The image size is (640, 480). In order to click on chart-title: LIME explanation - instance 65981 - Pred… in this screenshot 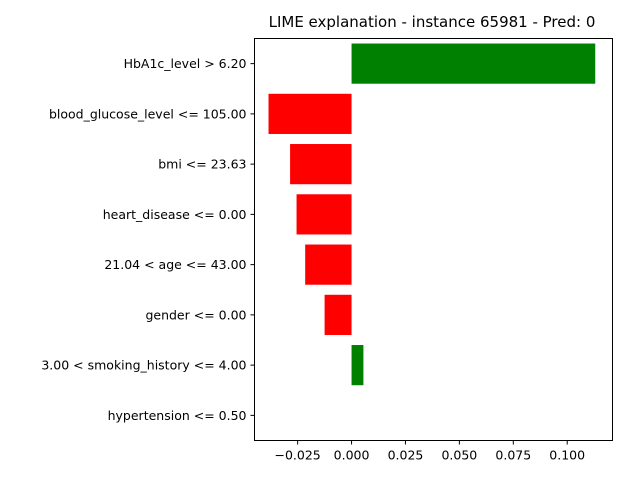, I will do `click(432, 22)`.